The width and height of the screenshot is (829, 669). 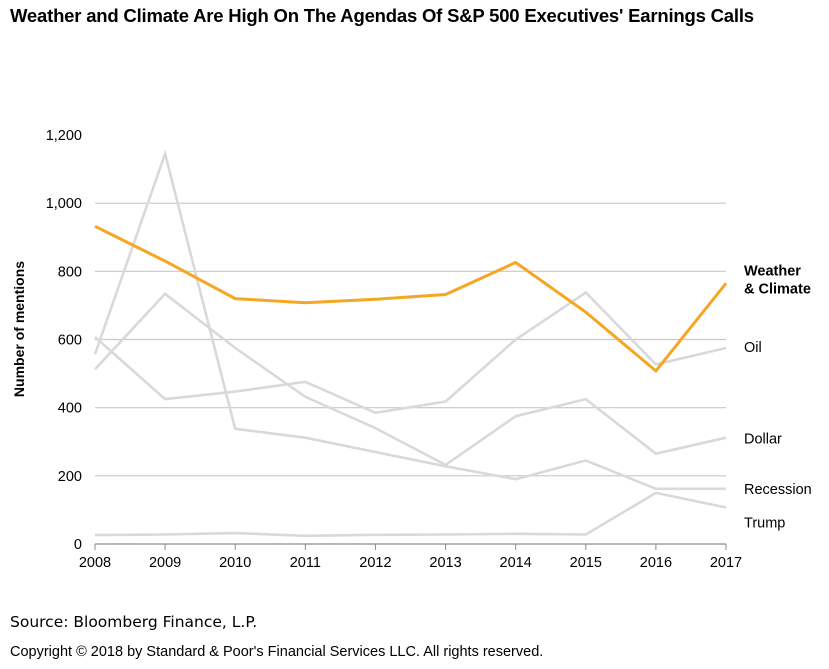 What do you see at coordinates (235, 563) in the screenshot?
I see `x-tick-label: 2010` at bounding box center [235, 563].